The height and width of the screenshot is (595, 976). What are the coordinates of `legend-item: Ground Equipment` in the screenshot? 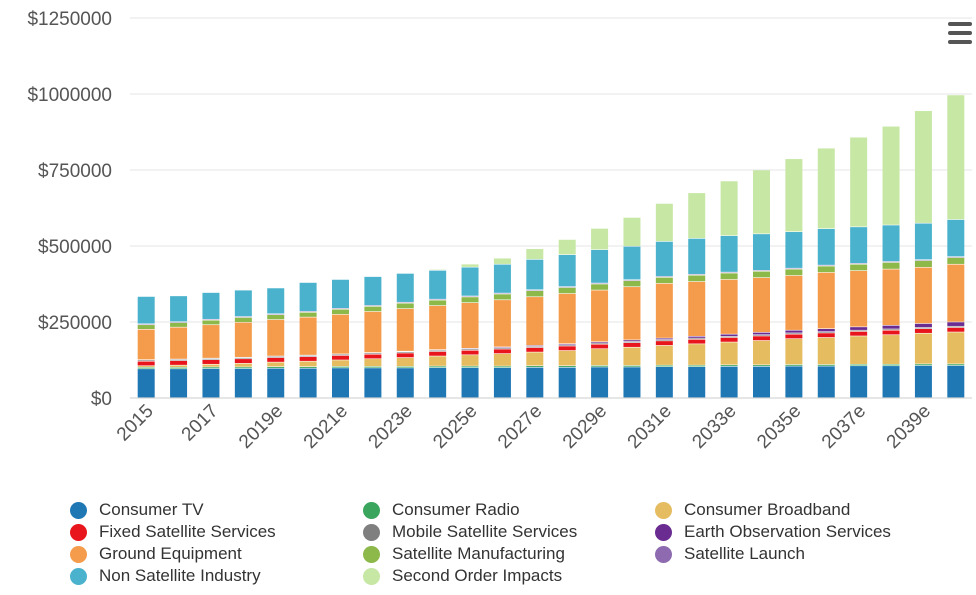 It's located at (156, 554).